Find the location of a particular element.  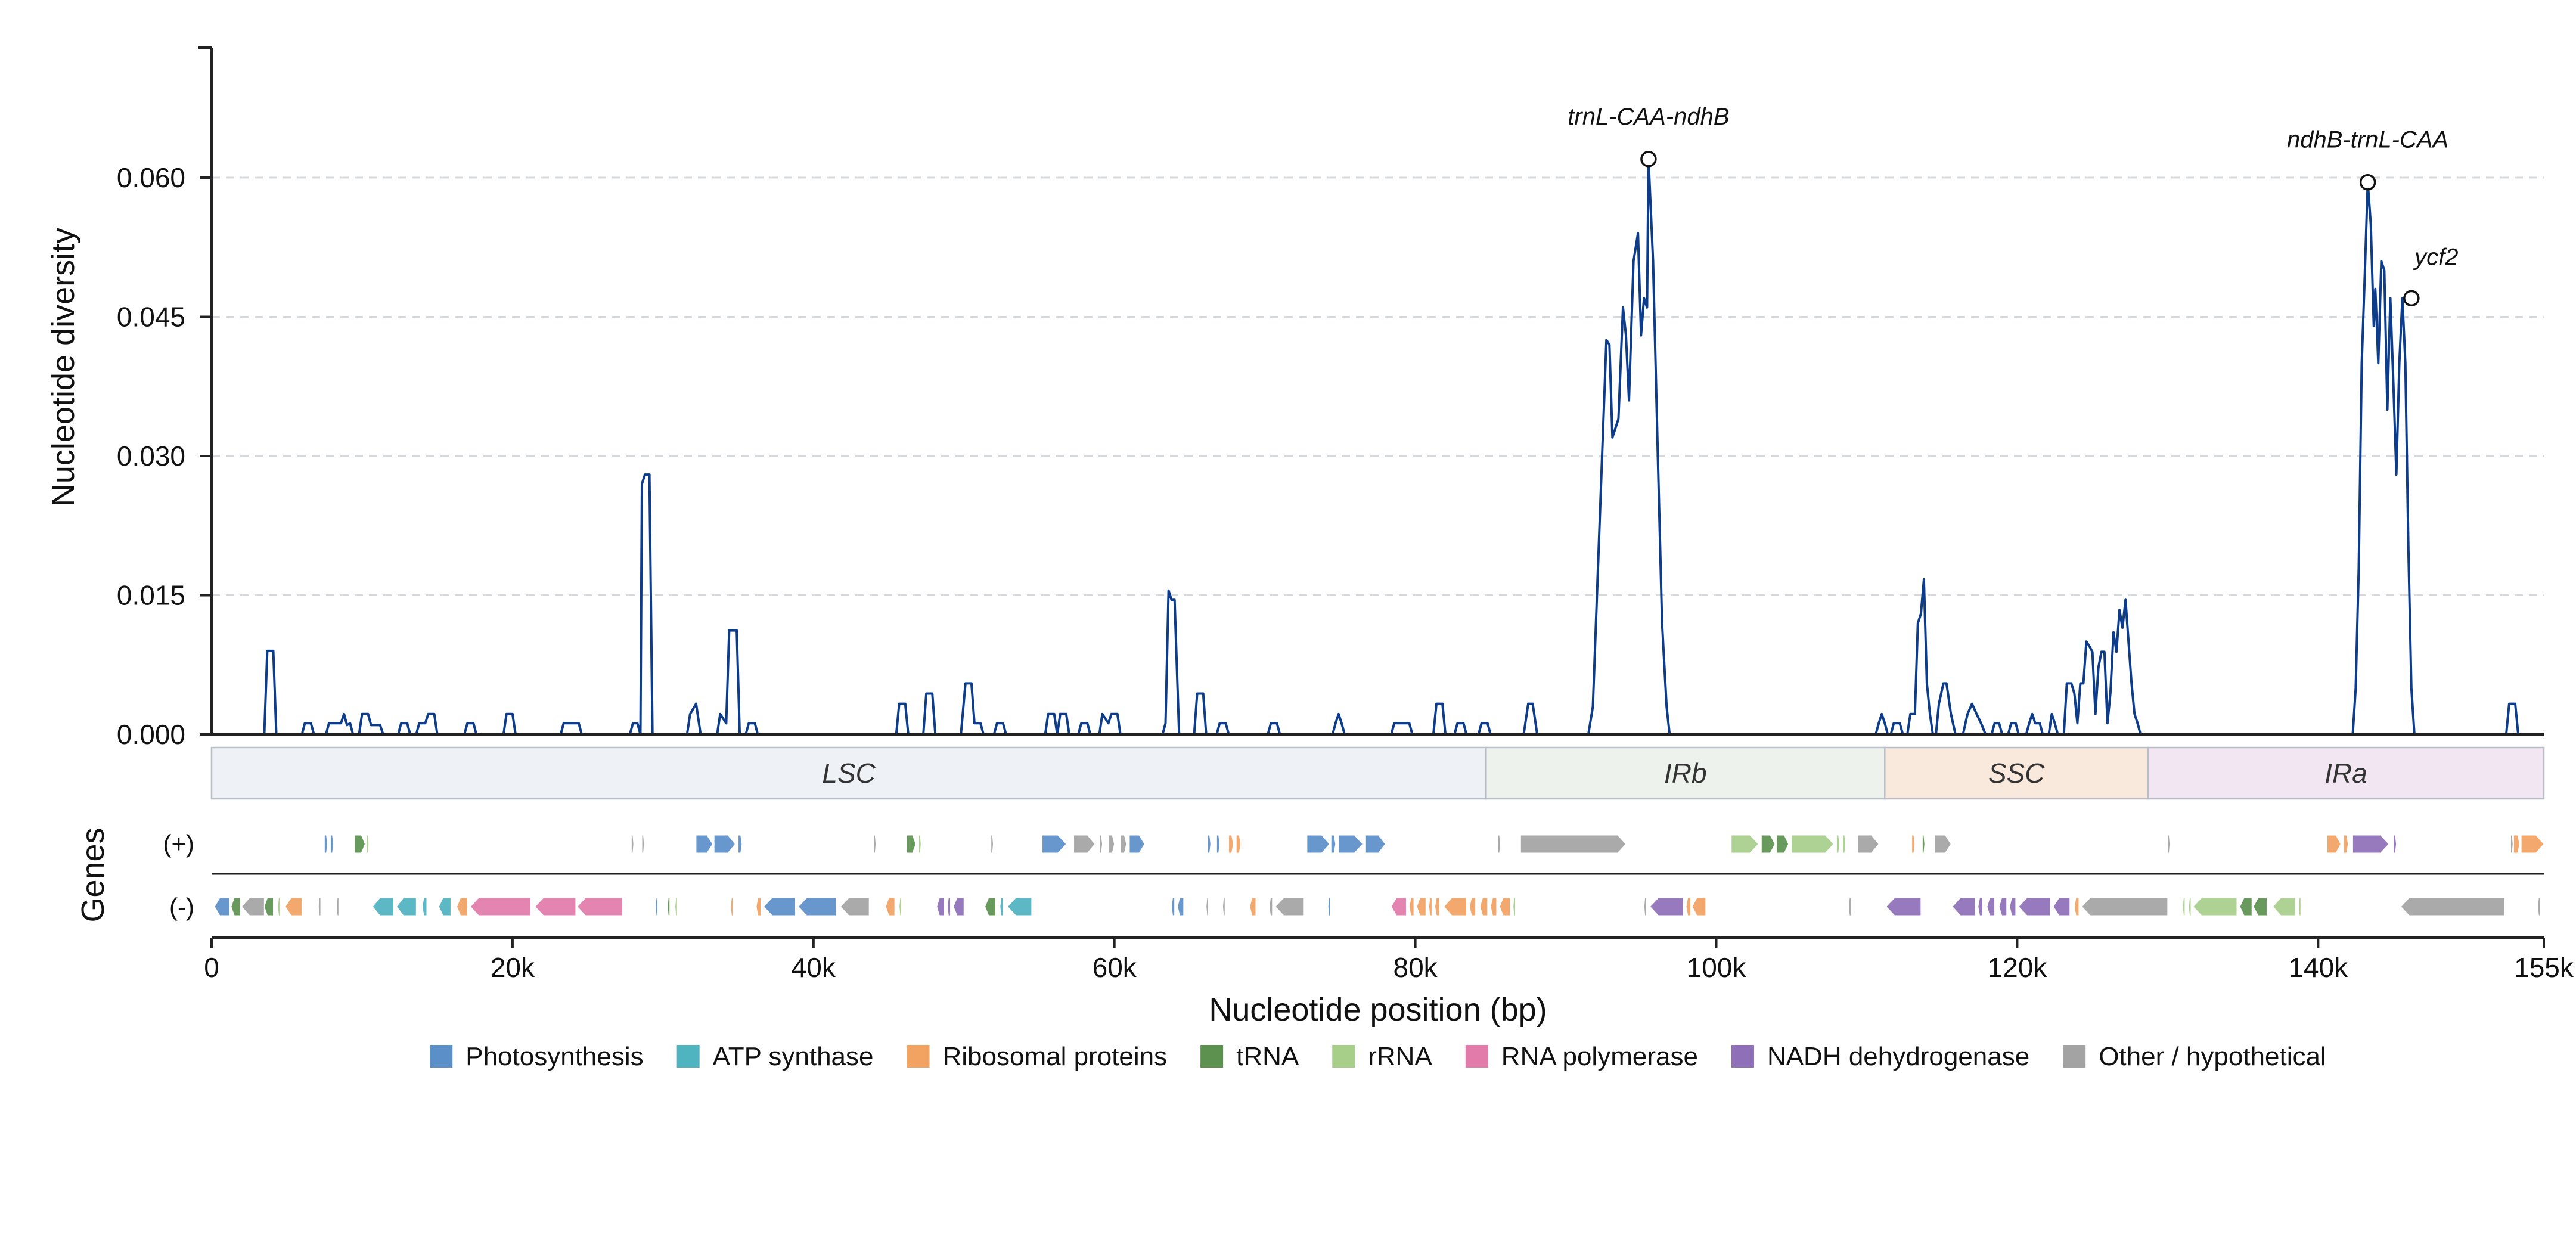

peak-marker is located at coordinates (2412, 298).